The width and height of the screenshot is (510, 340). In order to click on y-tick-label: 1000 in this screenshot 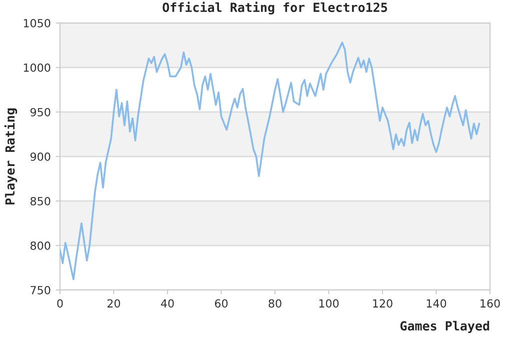, I will do `click(37, 67)`.